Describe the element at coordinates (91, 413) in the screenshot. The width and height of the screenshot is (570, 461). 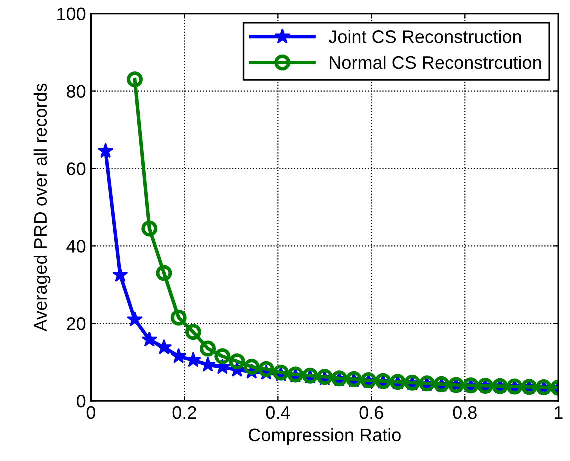
I see `x-tick-label: 0` at that location.